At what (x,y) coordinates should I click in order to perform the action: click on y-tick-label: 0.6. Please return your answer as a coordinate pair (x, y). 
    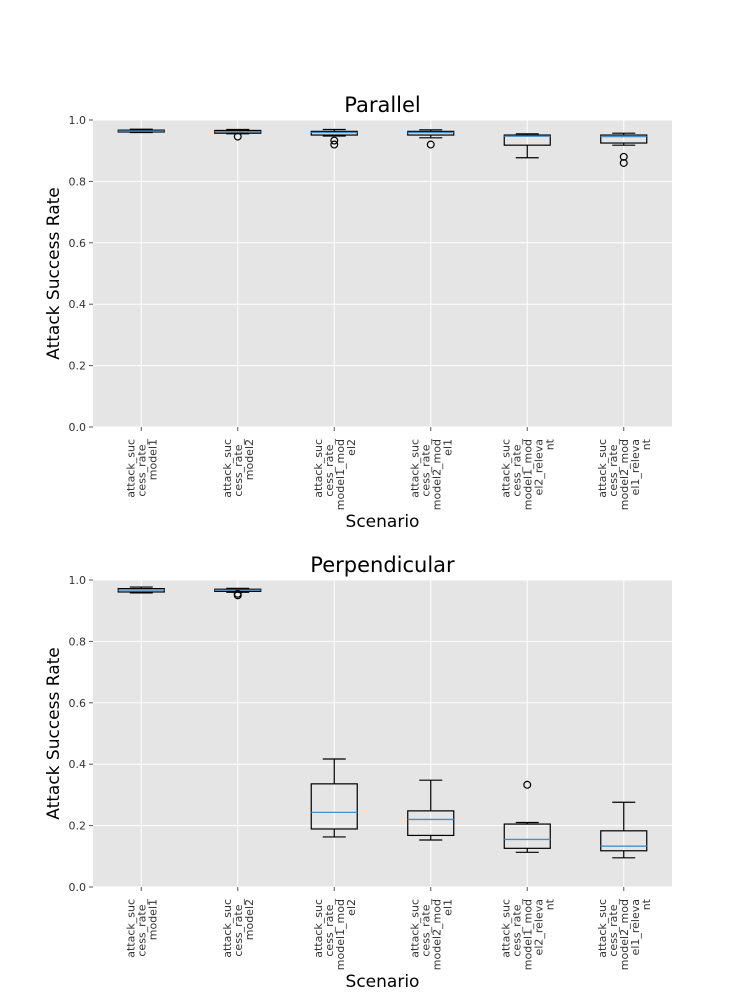
    Looking at the image, I should click on (78, 703).